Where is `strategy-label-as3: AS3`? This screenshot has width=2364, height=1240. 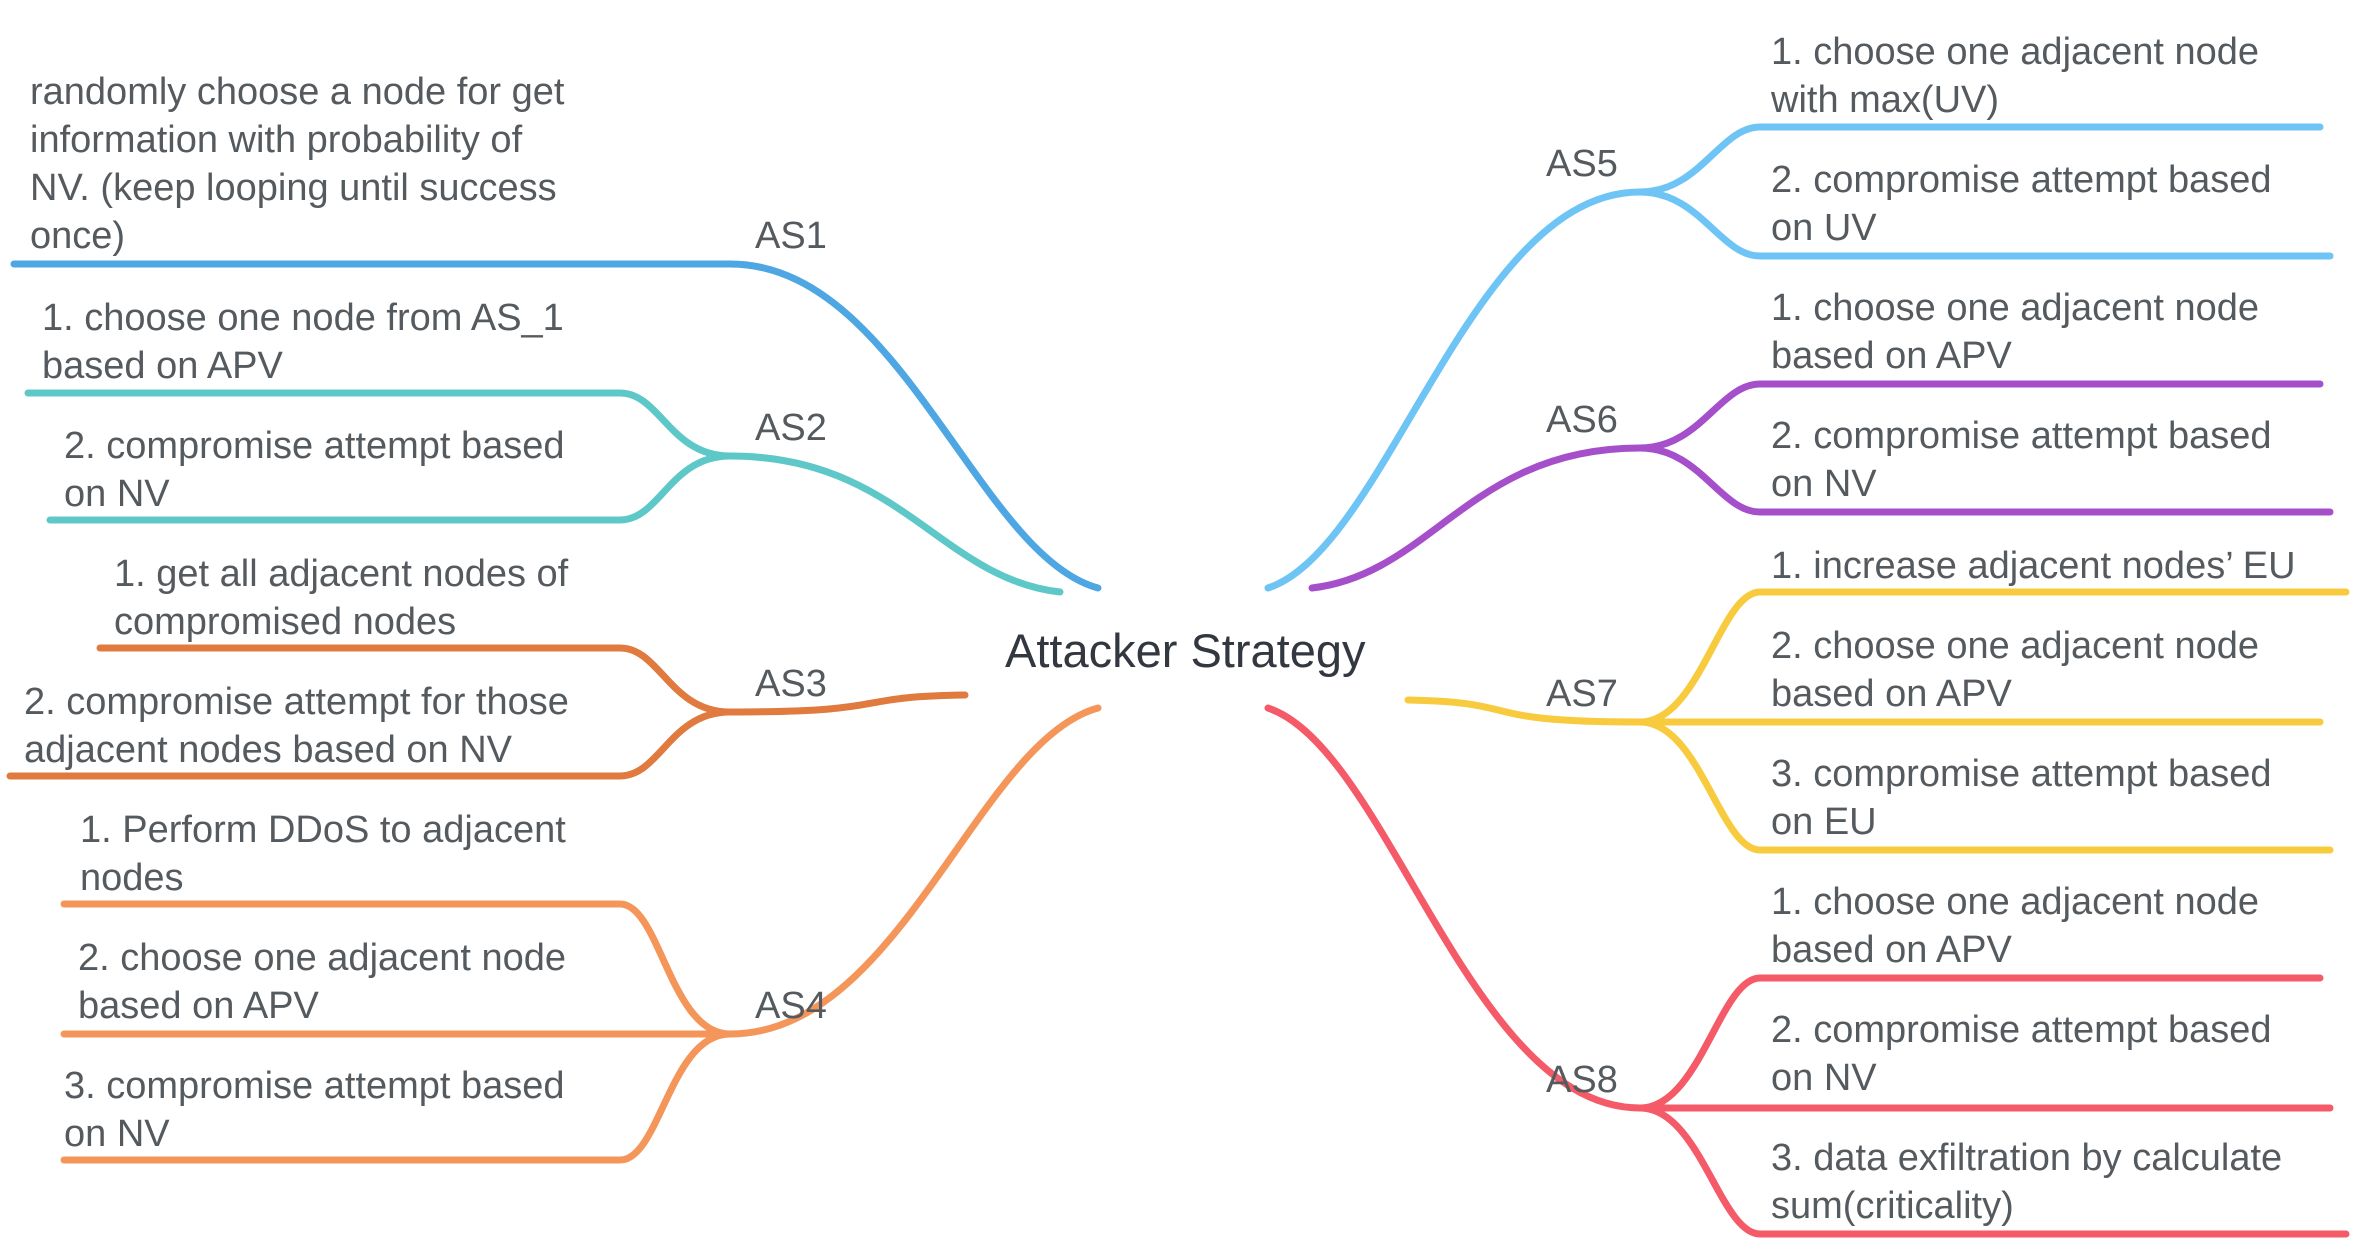
strategy-label-as3: AS3 is located at coordinates (791, 684).